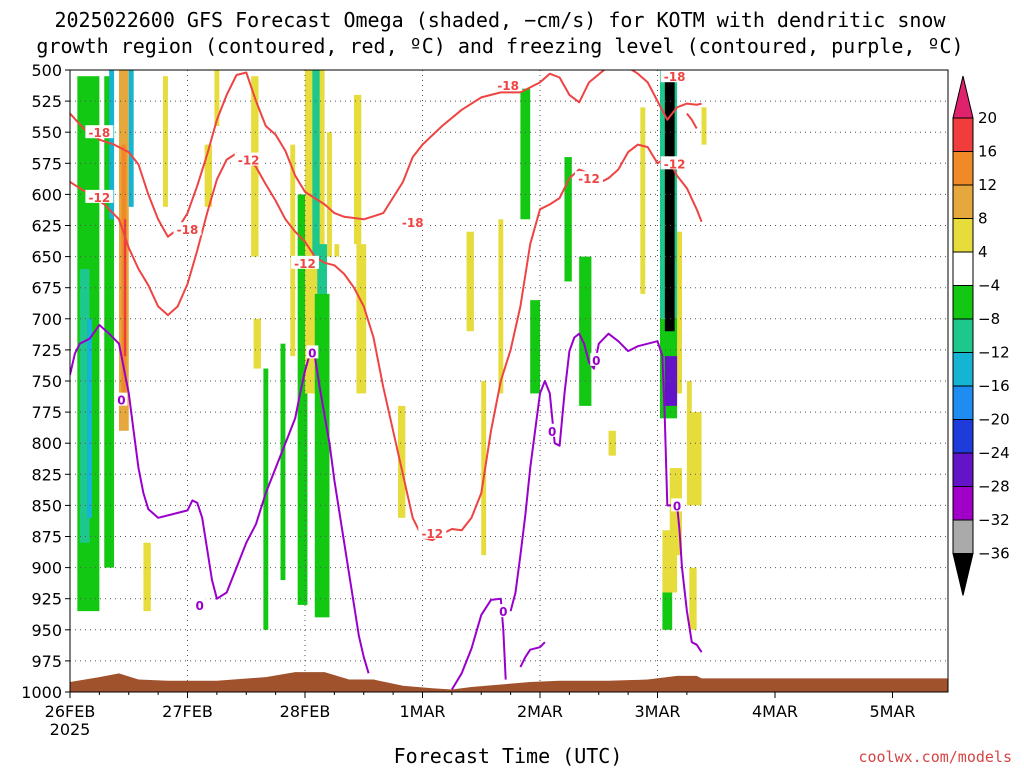  I want to click on y-tick-label: 900, so click(46, 568).